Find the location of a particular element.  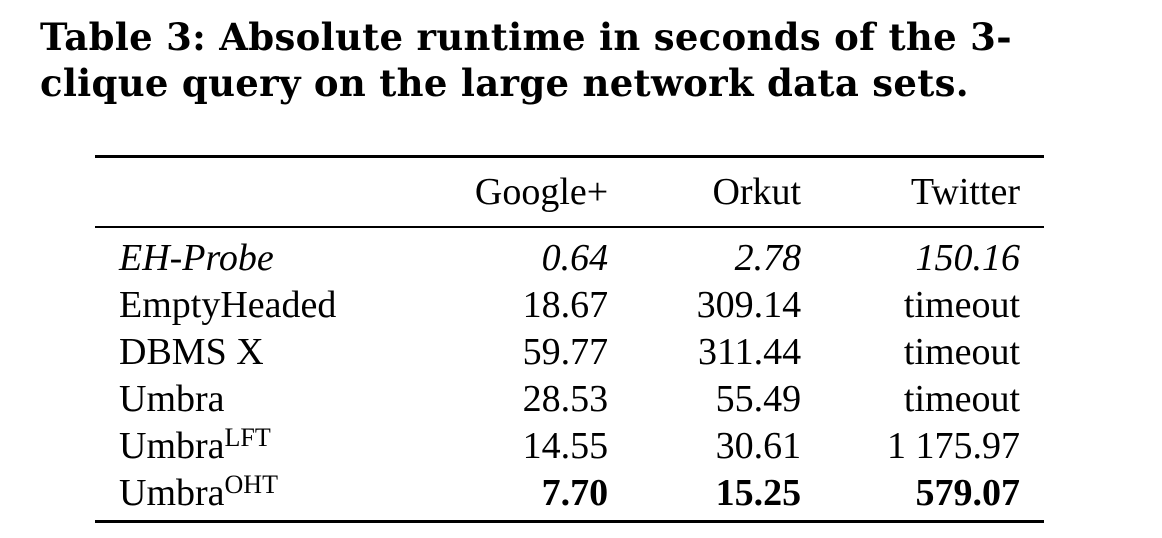

column-header-orkut: Orkut is located at coordinates (757, 192).